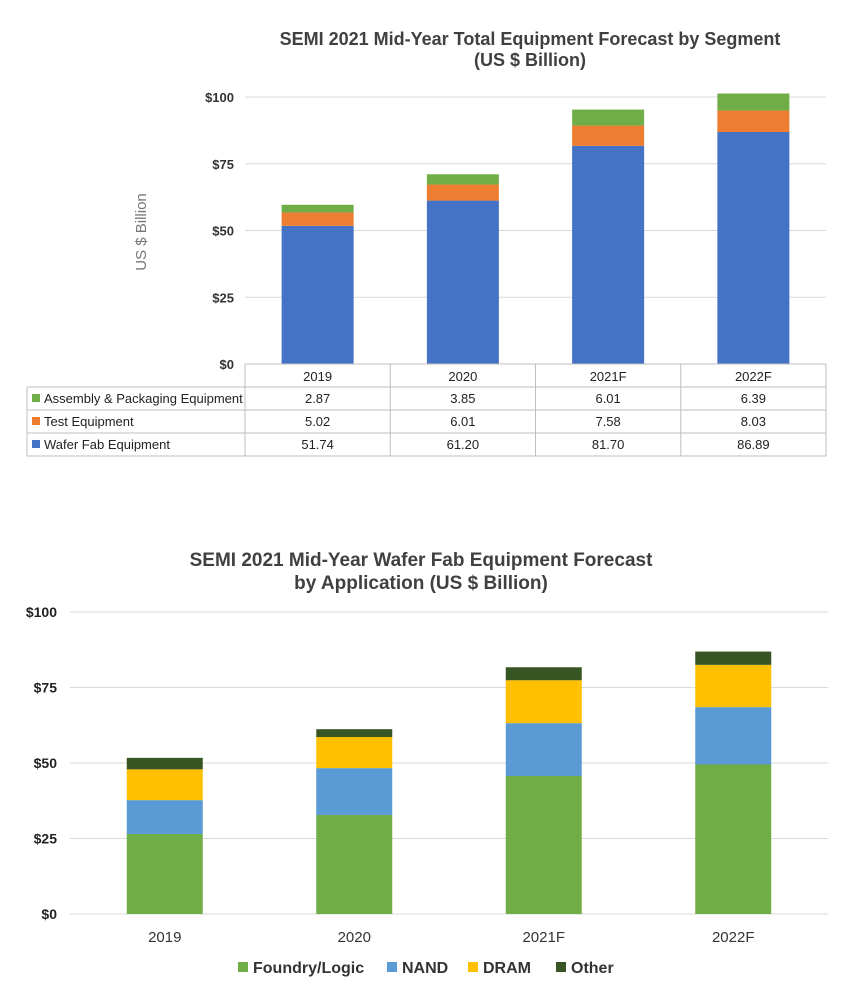  I want to click on chart2-legend-label: NAND, so click(425, 968).